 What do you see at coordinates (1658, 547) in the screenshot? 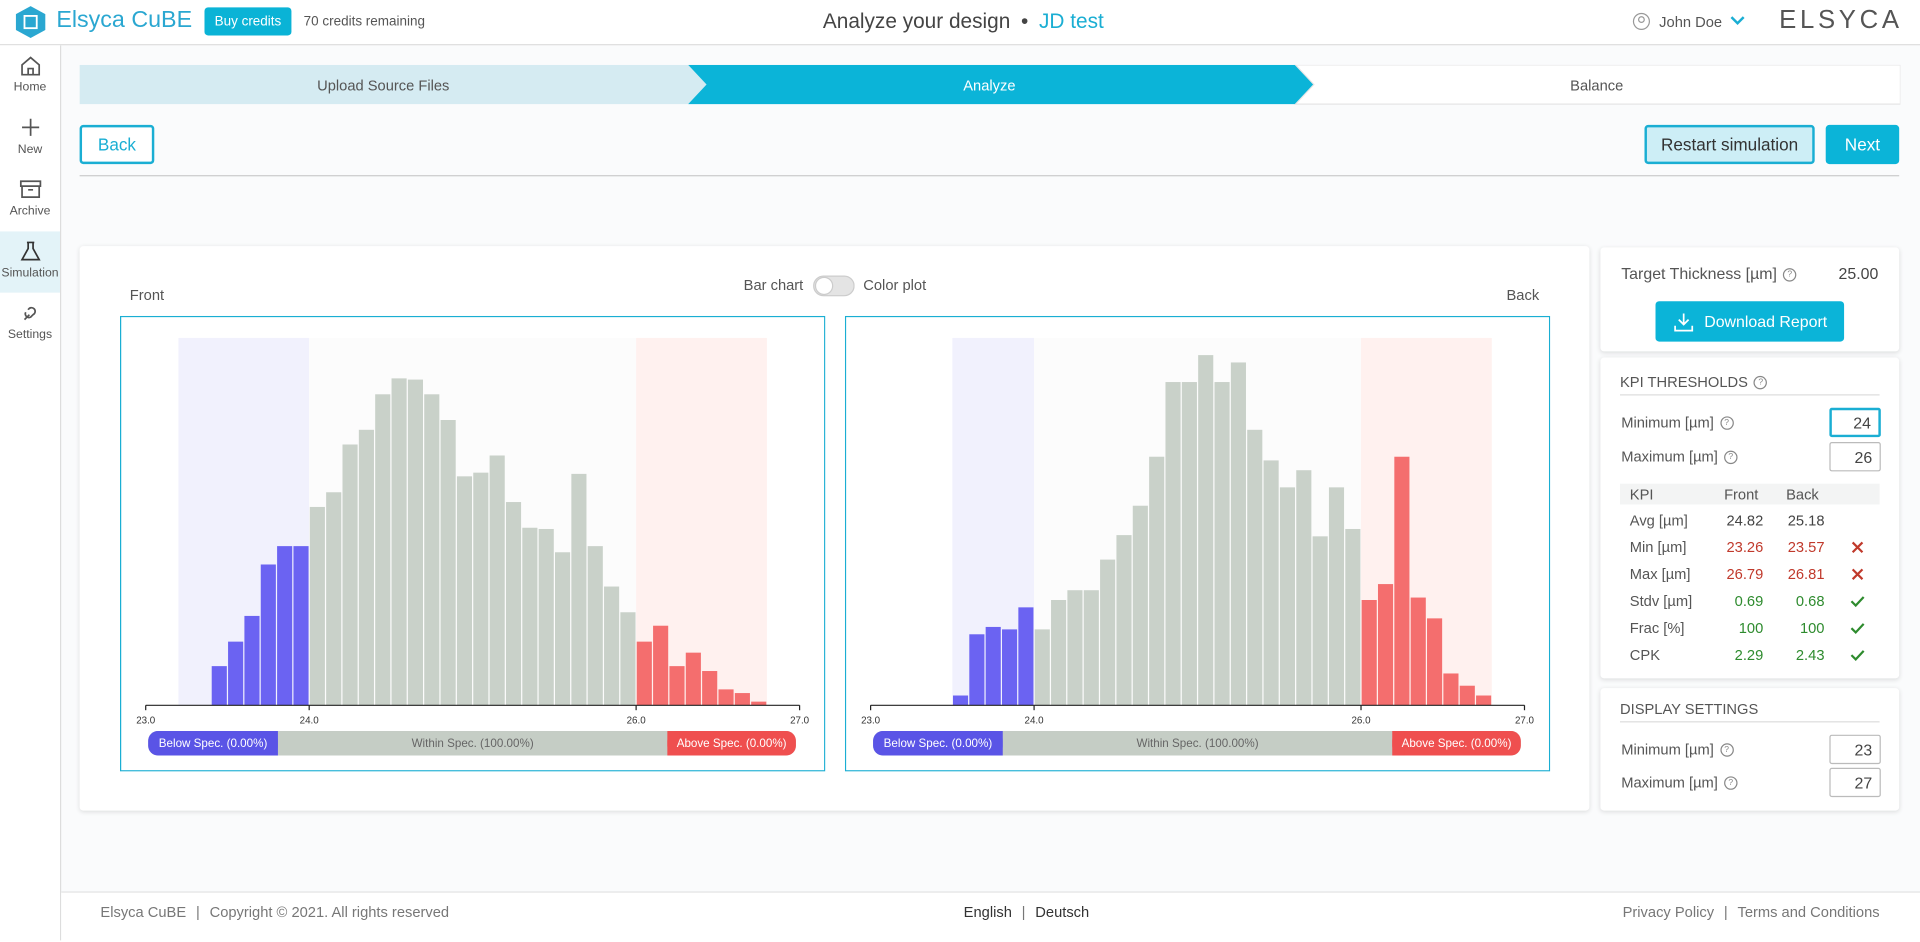
I see `kpi-cell: Min [µm]` at bounding box center [1658, 547].